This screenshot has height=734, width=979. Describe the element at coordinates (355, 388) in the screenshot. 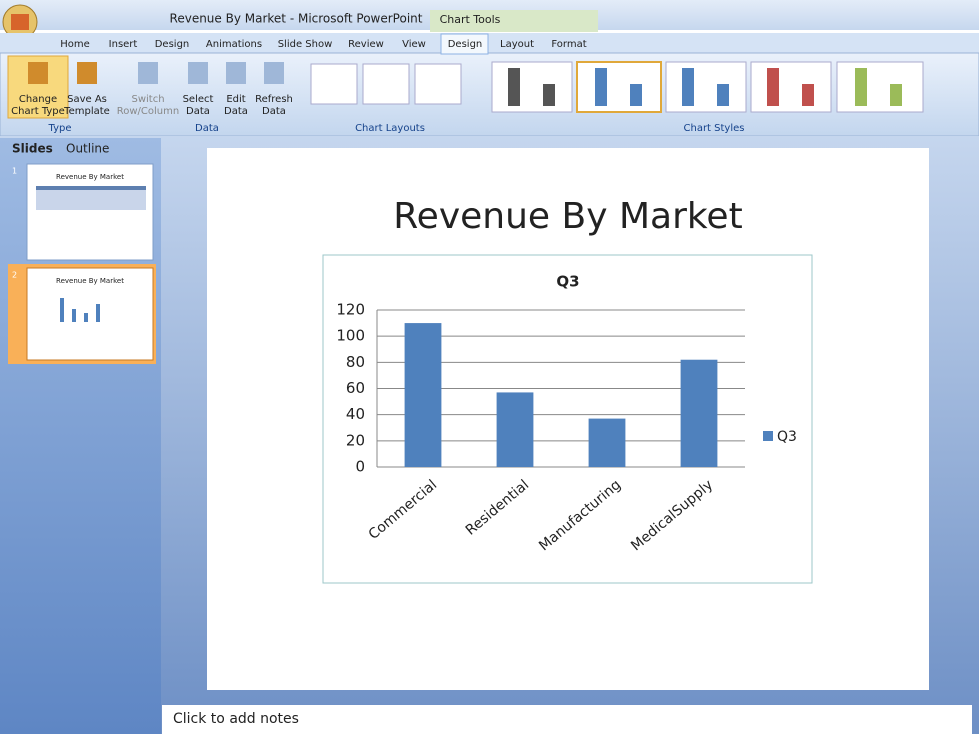

I see `y-tick-label: 60` at that location.